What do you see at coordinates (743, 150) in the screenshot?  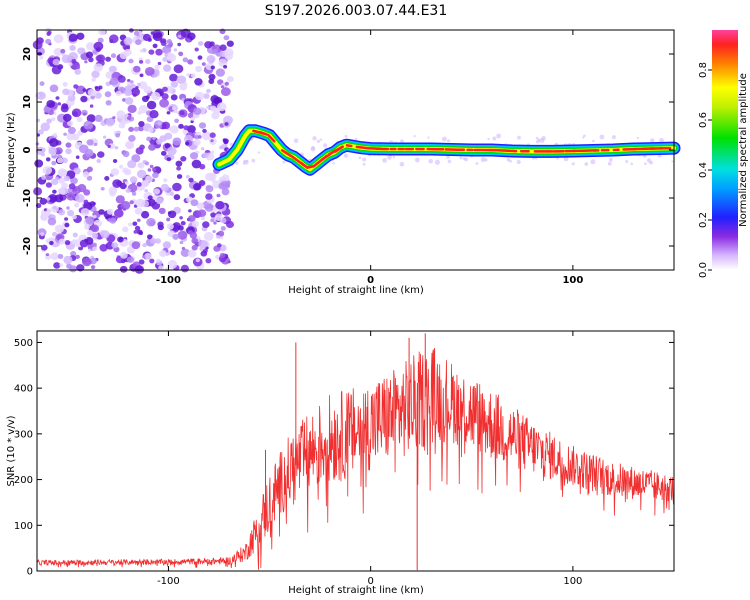 I see `colorbar-label: Normalized spectral amplitude` at bounding box center [743, 150].